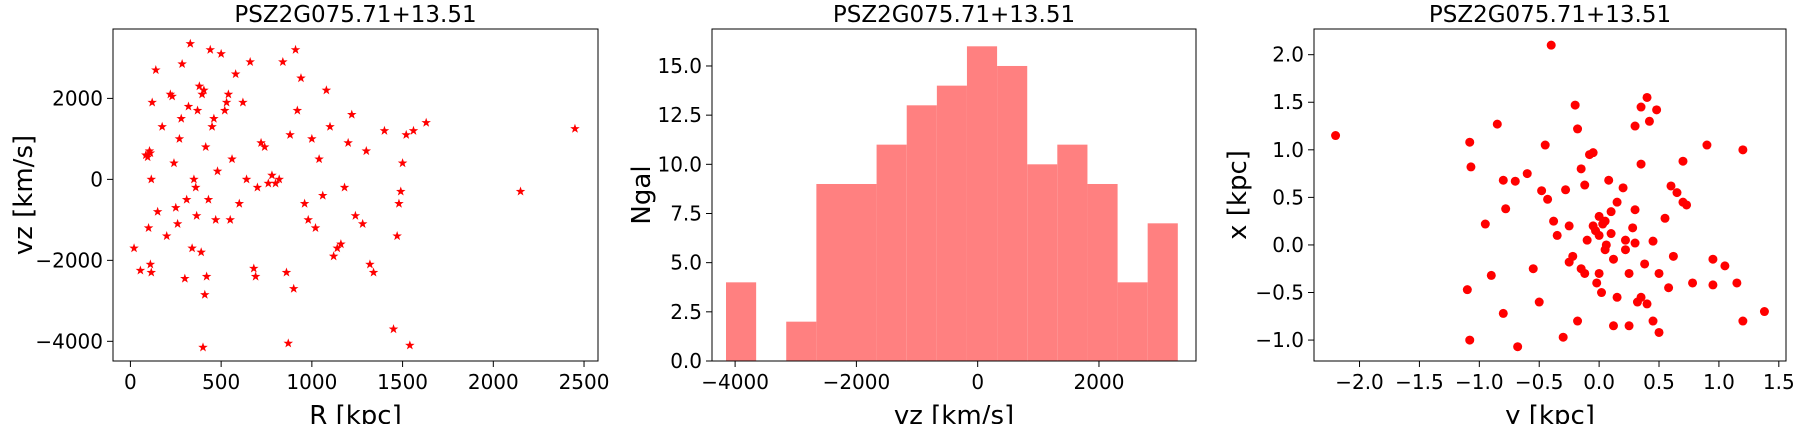 The height and width of the screenshot is (424, 1803). Describe the element at coordinates (1599, 382) in the screenshot. I see `x-tick-label: 0.0` at that location.